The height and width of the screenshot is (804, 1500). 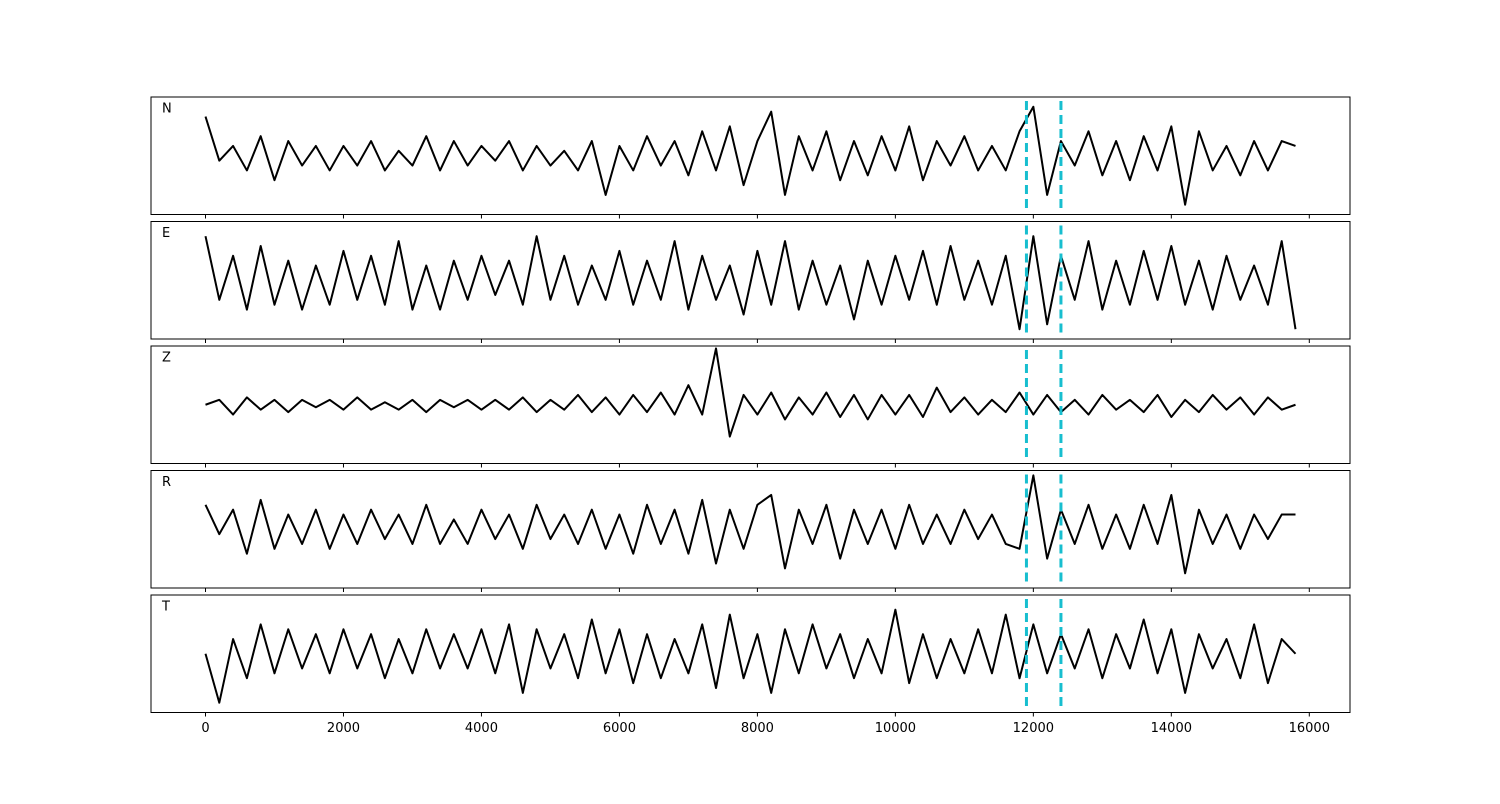 I want to click on x-tick-label: 0, so click(x=205, y=728).